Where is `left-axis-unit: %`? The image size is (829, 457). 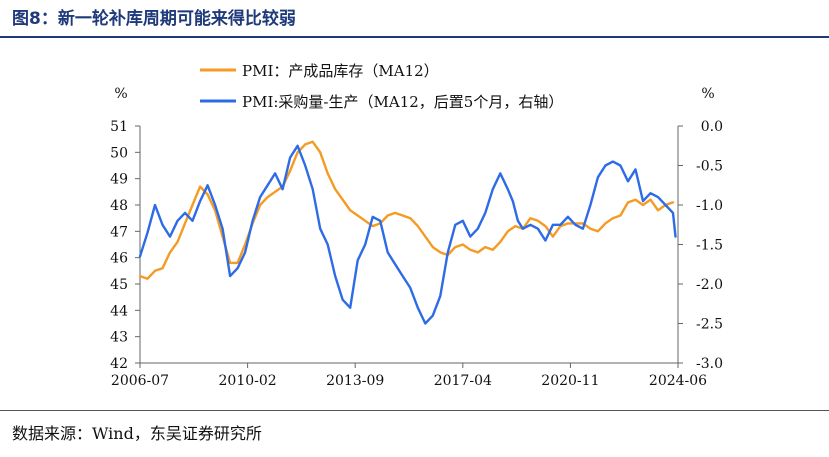
left-axis-unit: % is located at coordinates (120, 94).